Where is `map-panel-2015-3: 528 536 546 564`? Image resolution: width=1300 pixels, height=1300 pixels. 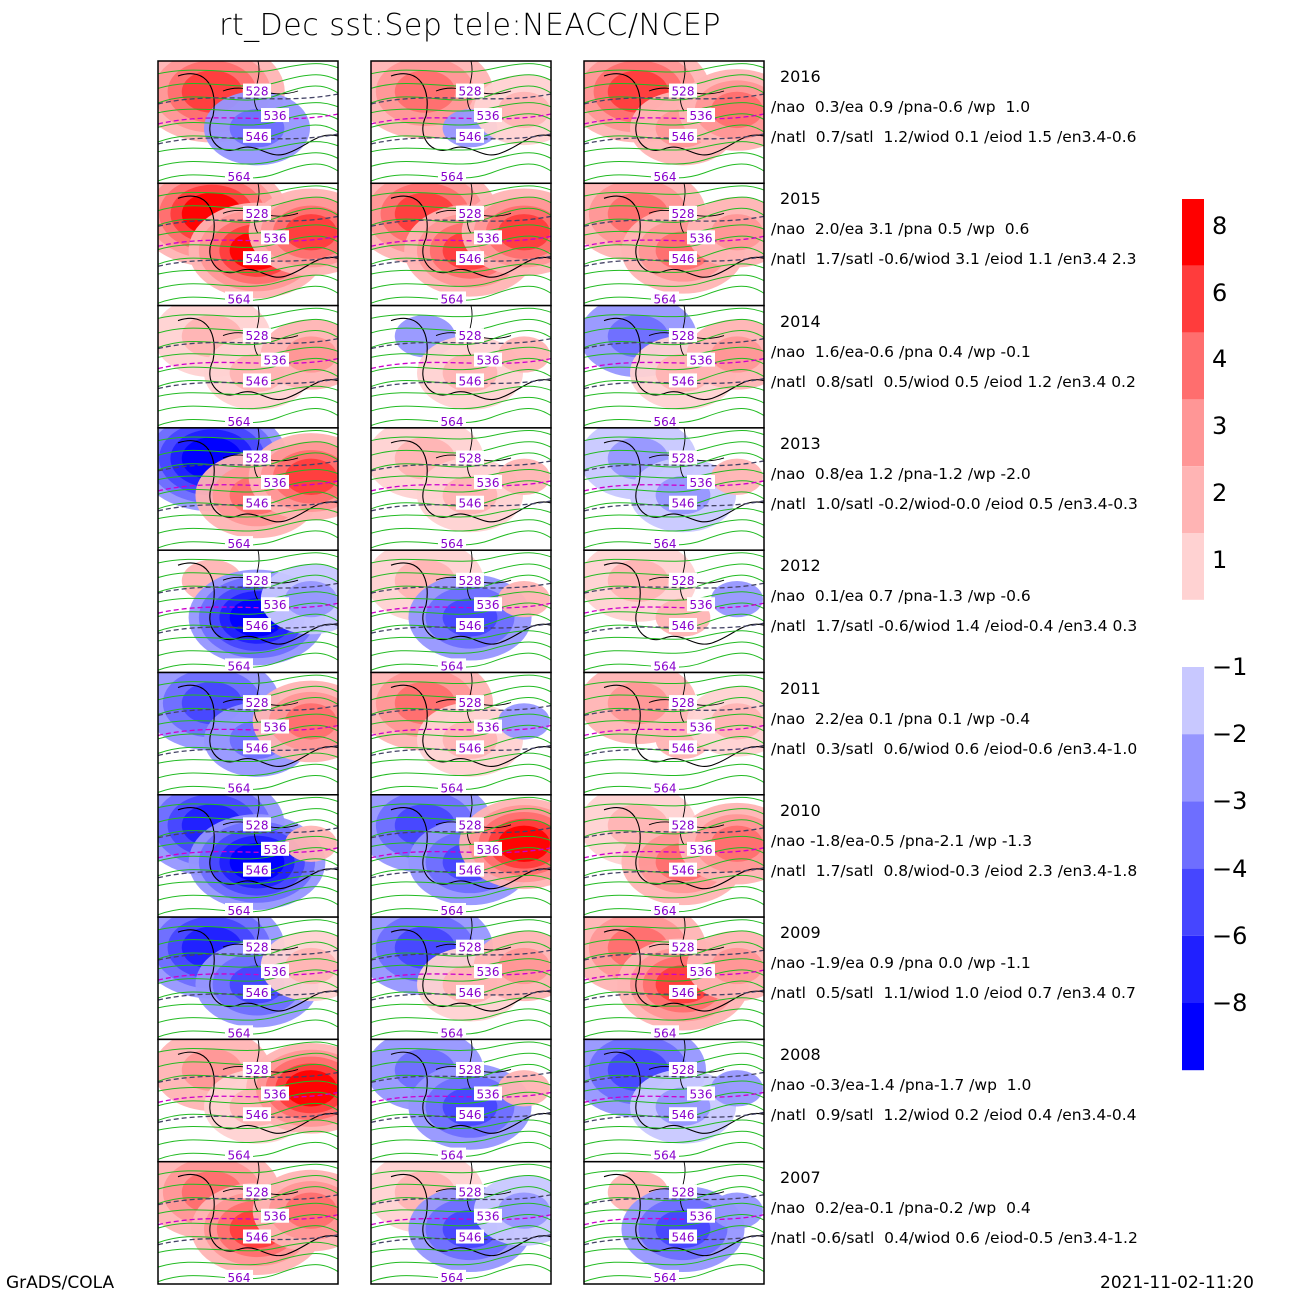
map-panel-2015-3: 528 536 546 564 is located at coordinates (674, 244).